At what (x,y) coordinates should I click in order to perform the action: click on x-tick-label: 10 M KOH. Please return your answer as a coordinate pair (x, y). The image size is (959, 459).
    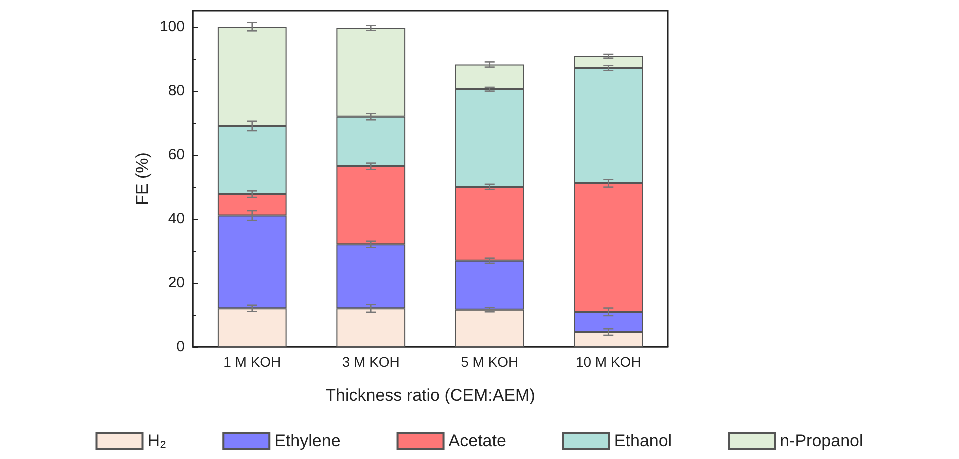
    Looking at the image, I should click on (609, 362).